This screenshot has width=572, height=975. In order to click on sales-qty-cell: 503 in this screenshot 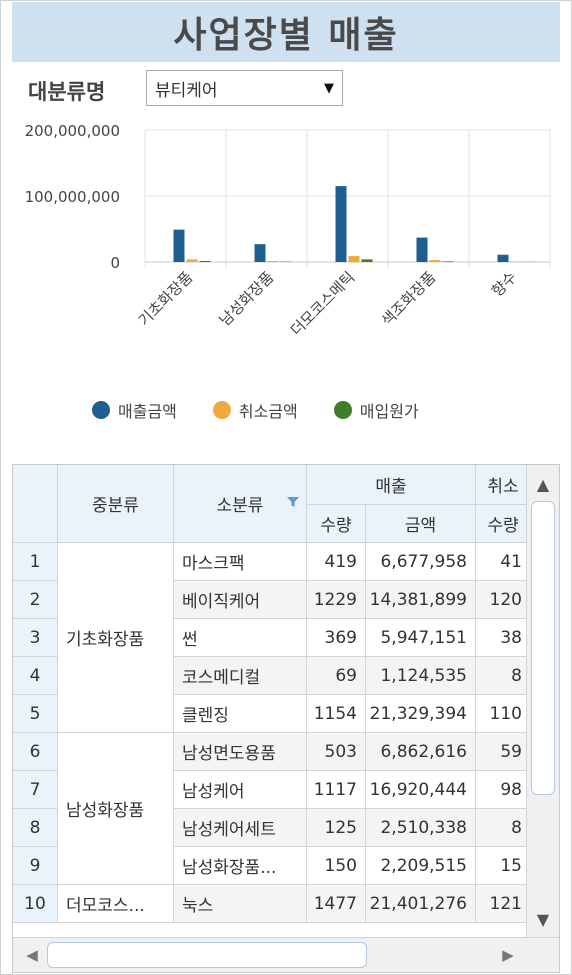, I will do `click(336, 752)`.